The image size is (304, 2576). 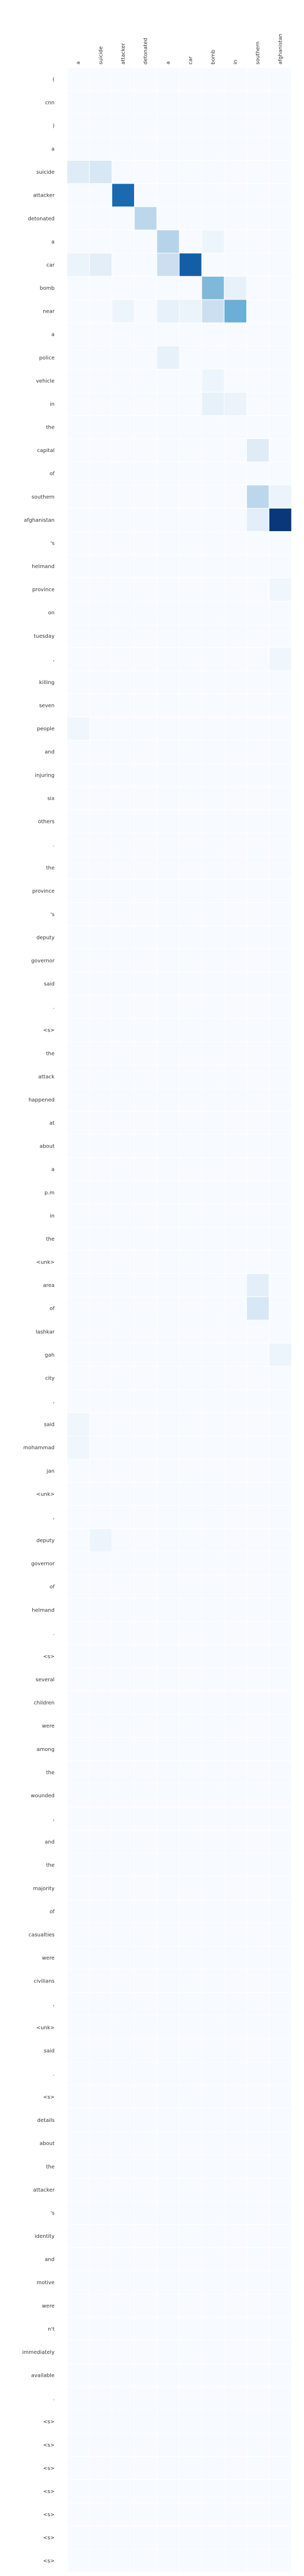 What do you see at coordinates (213, 57) in the screenshot?
I see `x-tick-label: bomb` at bounding box center [213, 57].